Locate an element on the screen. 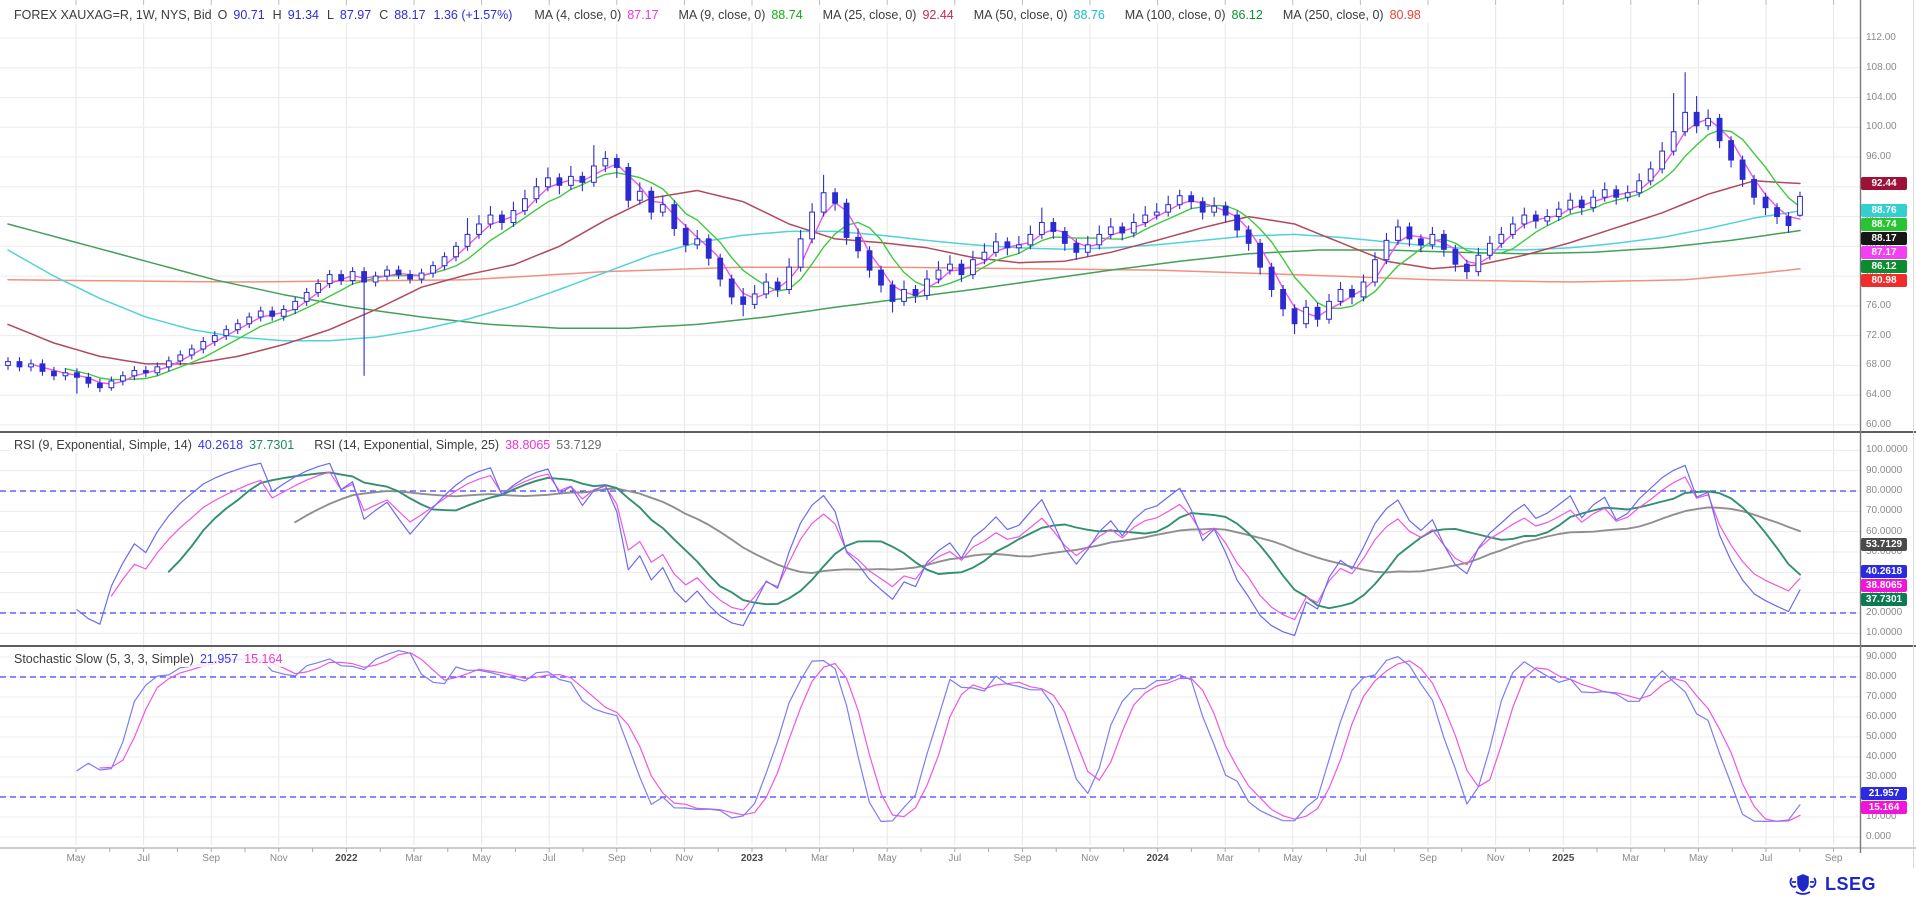 This screenshot has height=905, width=1916. price-badge: 88.74 is located at coordinates (1884, 225).